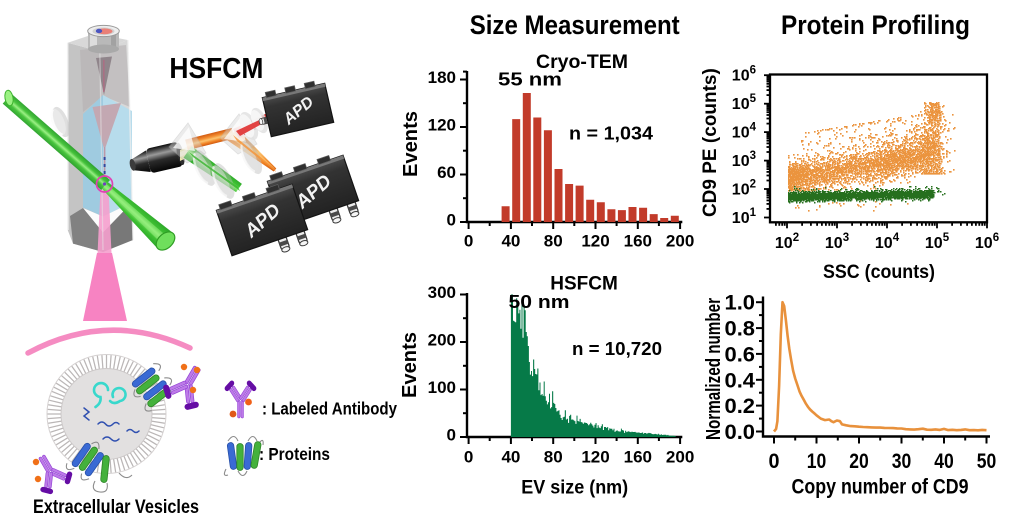 The image size is (1009, 527). What do you see at coordinates (902, 461) in the screenshot?
I see `svg-text: 30` at bounding box center [902, 461].